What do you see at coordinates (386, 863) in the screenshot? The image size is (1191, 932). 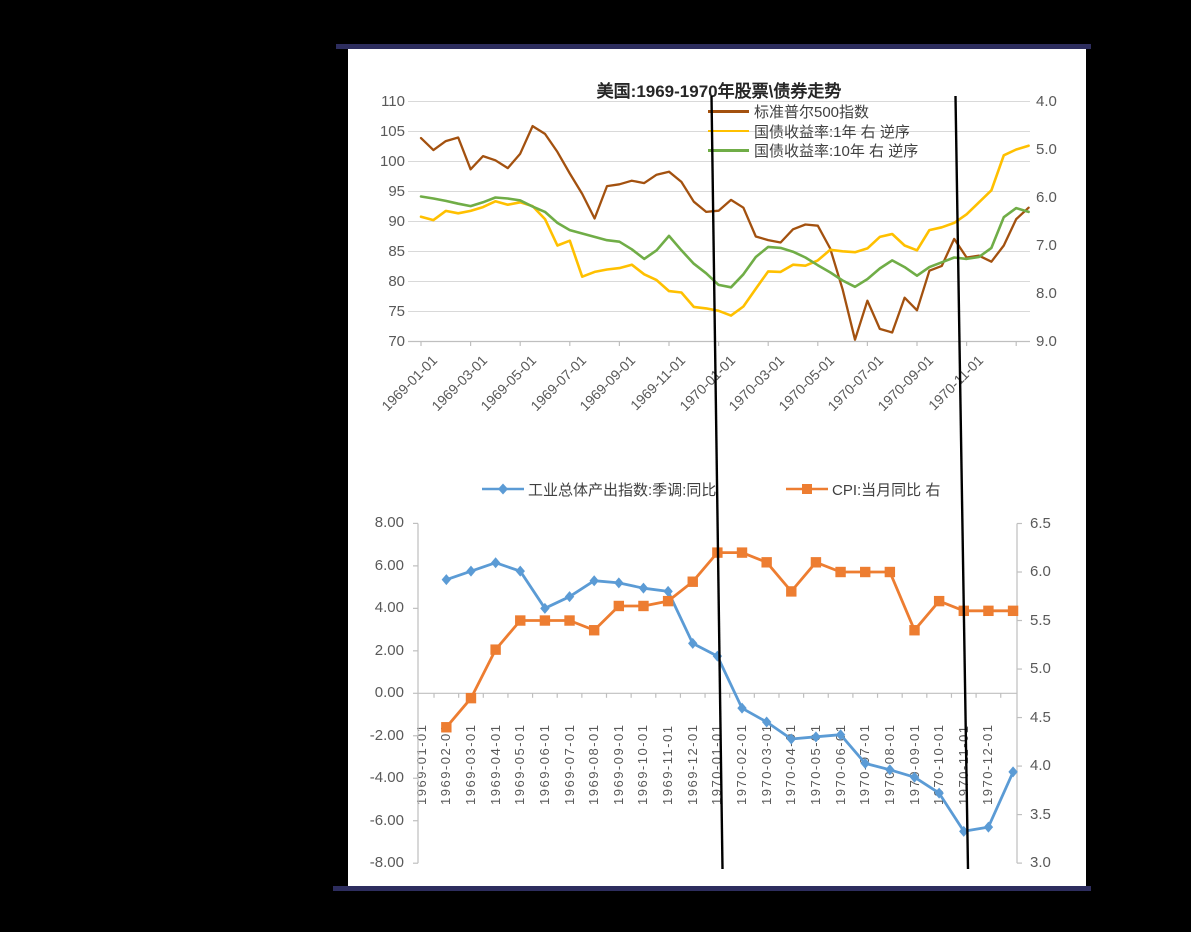 I see `bottom-left-axis-tick-label: -8.00` at bounding box center [386, 863].